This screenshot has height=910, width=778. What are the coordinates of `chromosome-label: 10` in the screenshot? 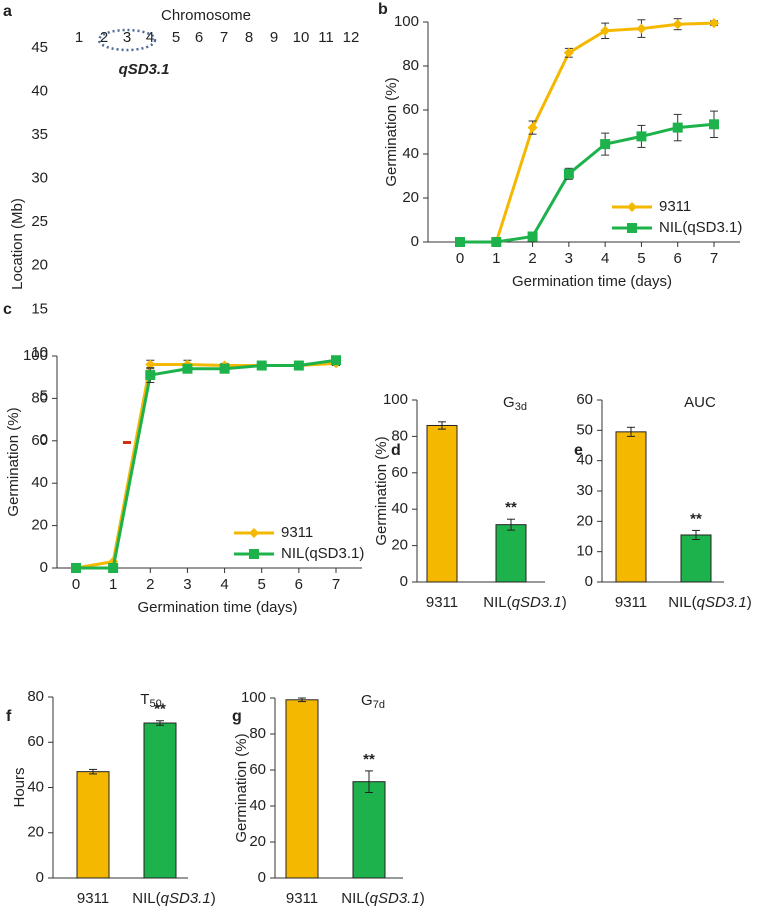 It's located at (301, 37).